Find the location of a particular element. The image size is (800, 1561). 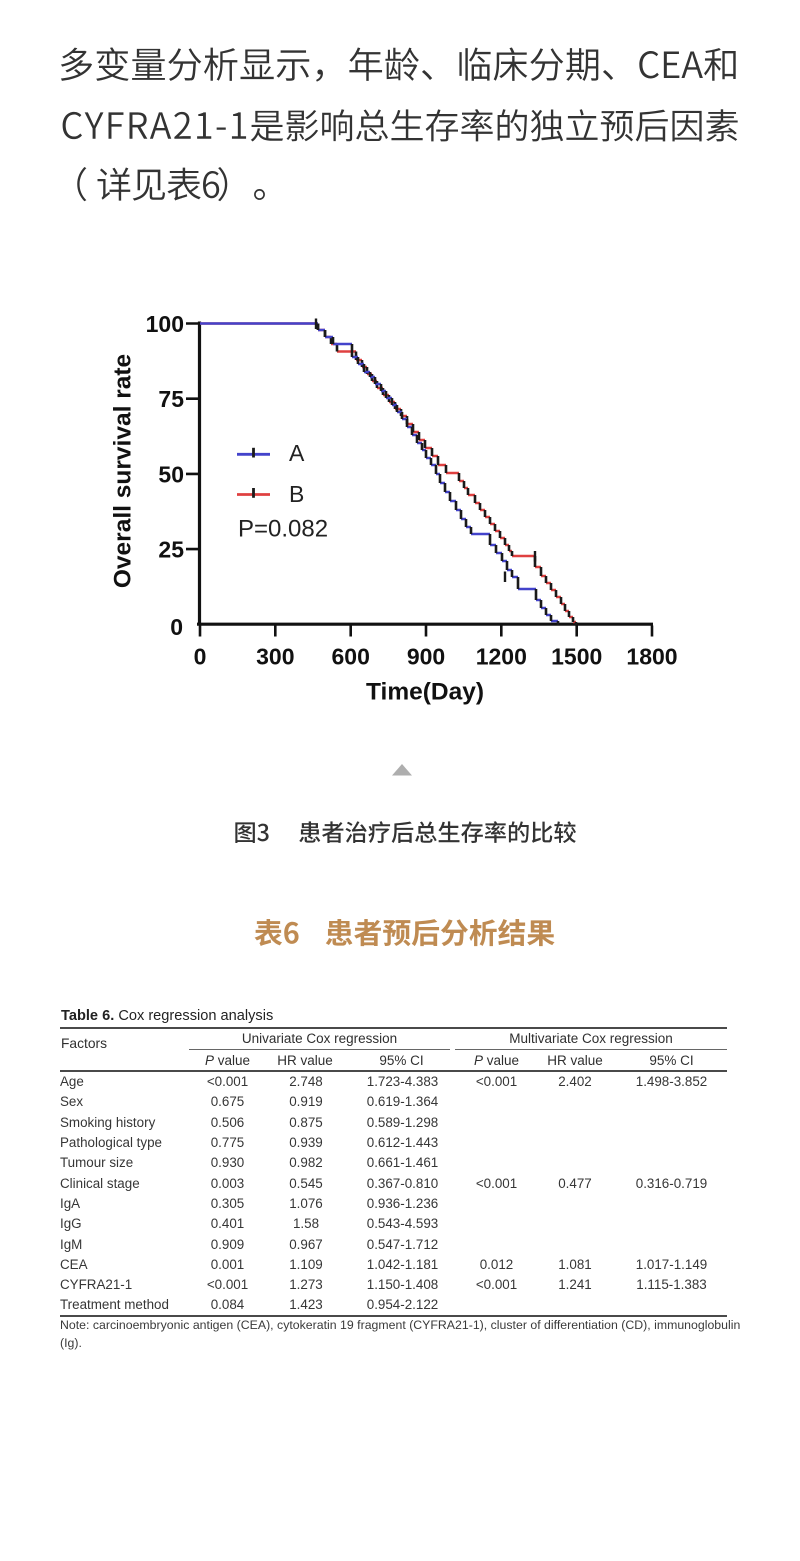

svg-text: 1800 is located at coordinates (651, 657).